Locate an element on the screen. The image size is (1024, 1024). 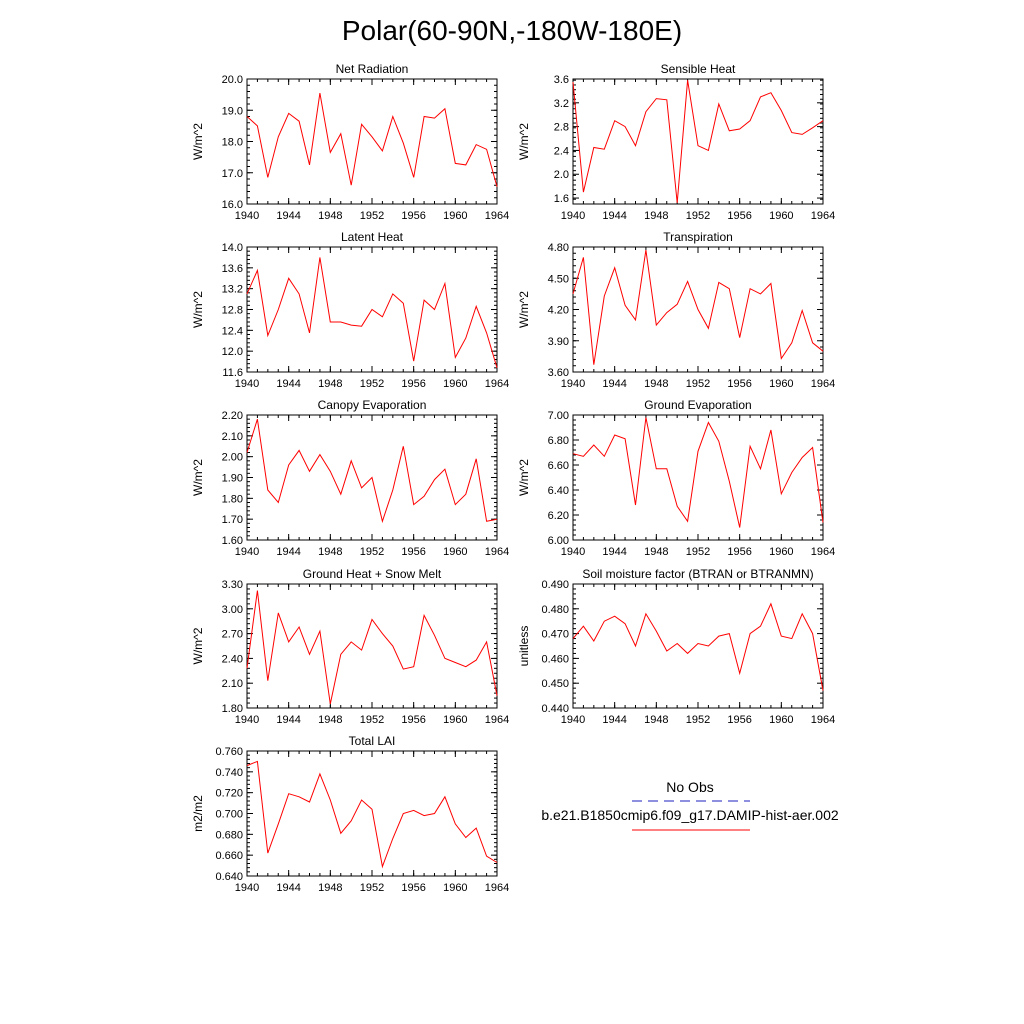
y-tick-label: 0.470 is located at coordinates (555, 635).